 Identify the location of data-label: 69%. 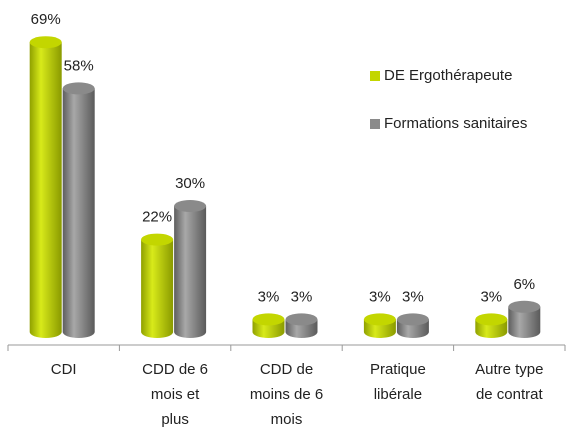
(46, 19).